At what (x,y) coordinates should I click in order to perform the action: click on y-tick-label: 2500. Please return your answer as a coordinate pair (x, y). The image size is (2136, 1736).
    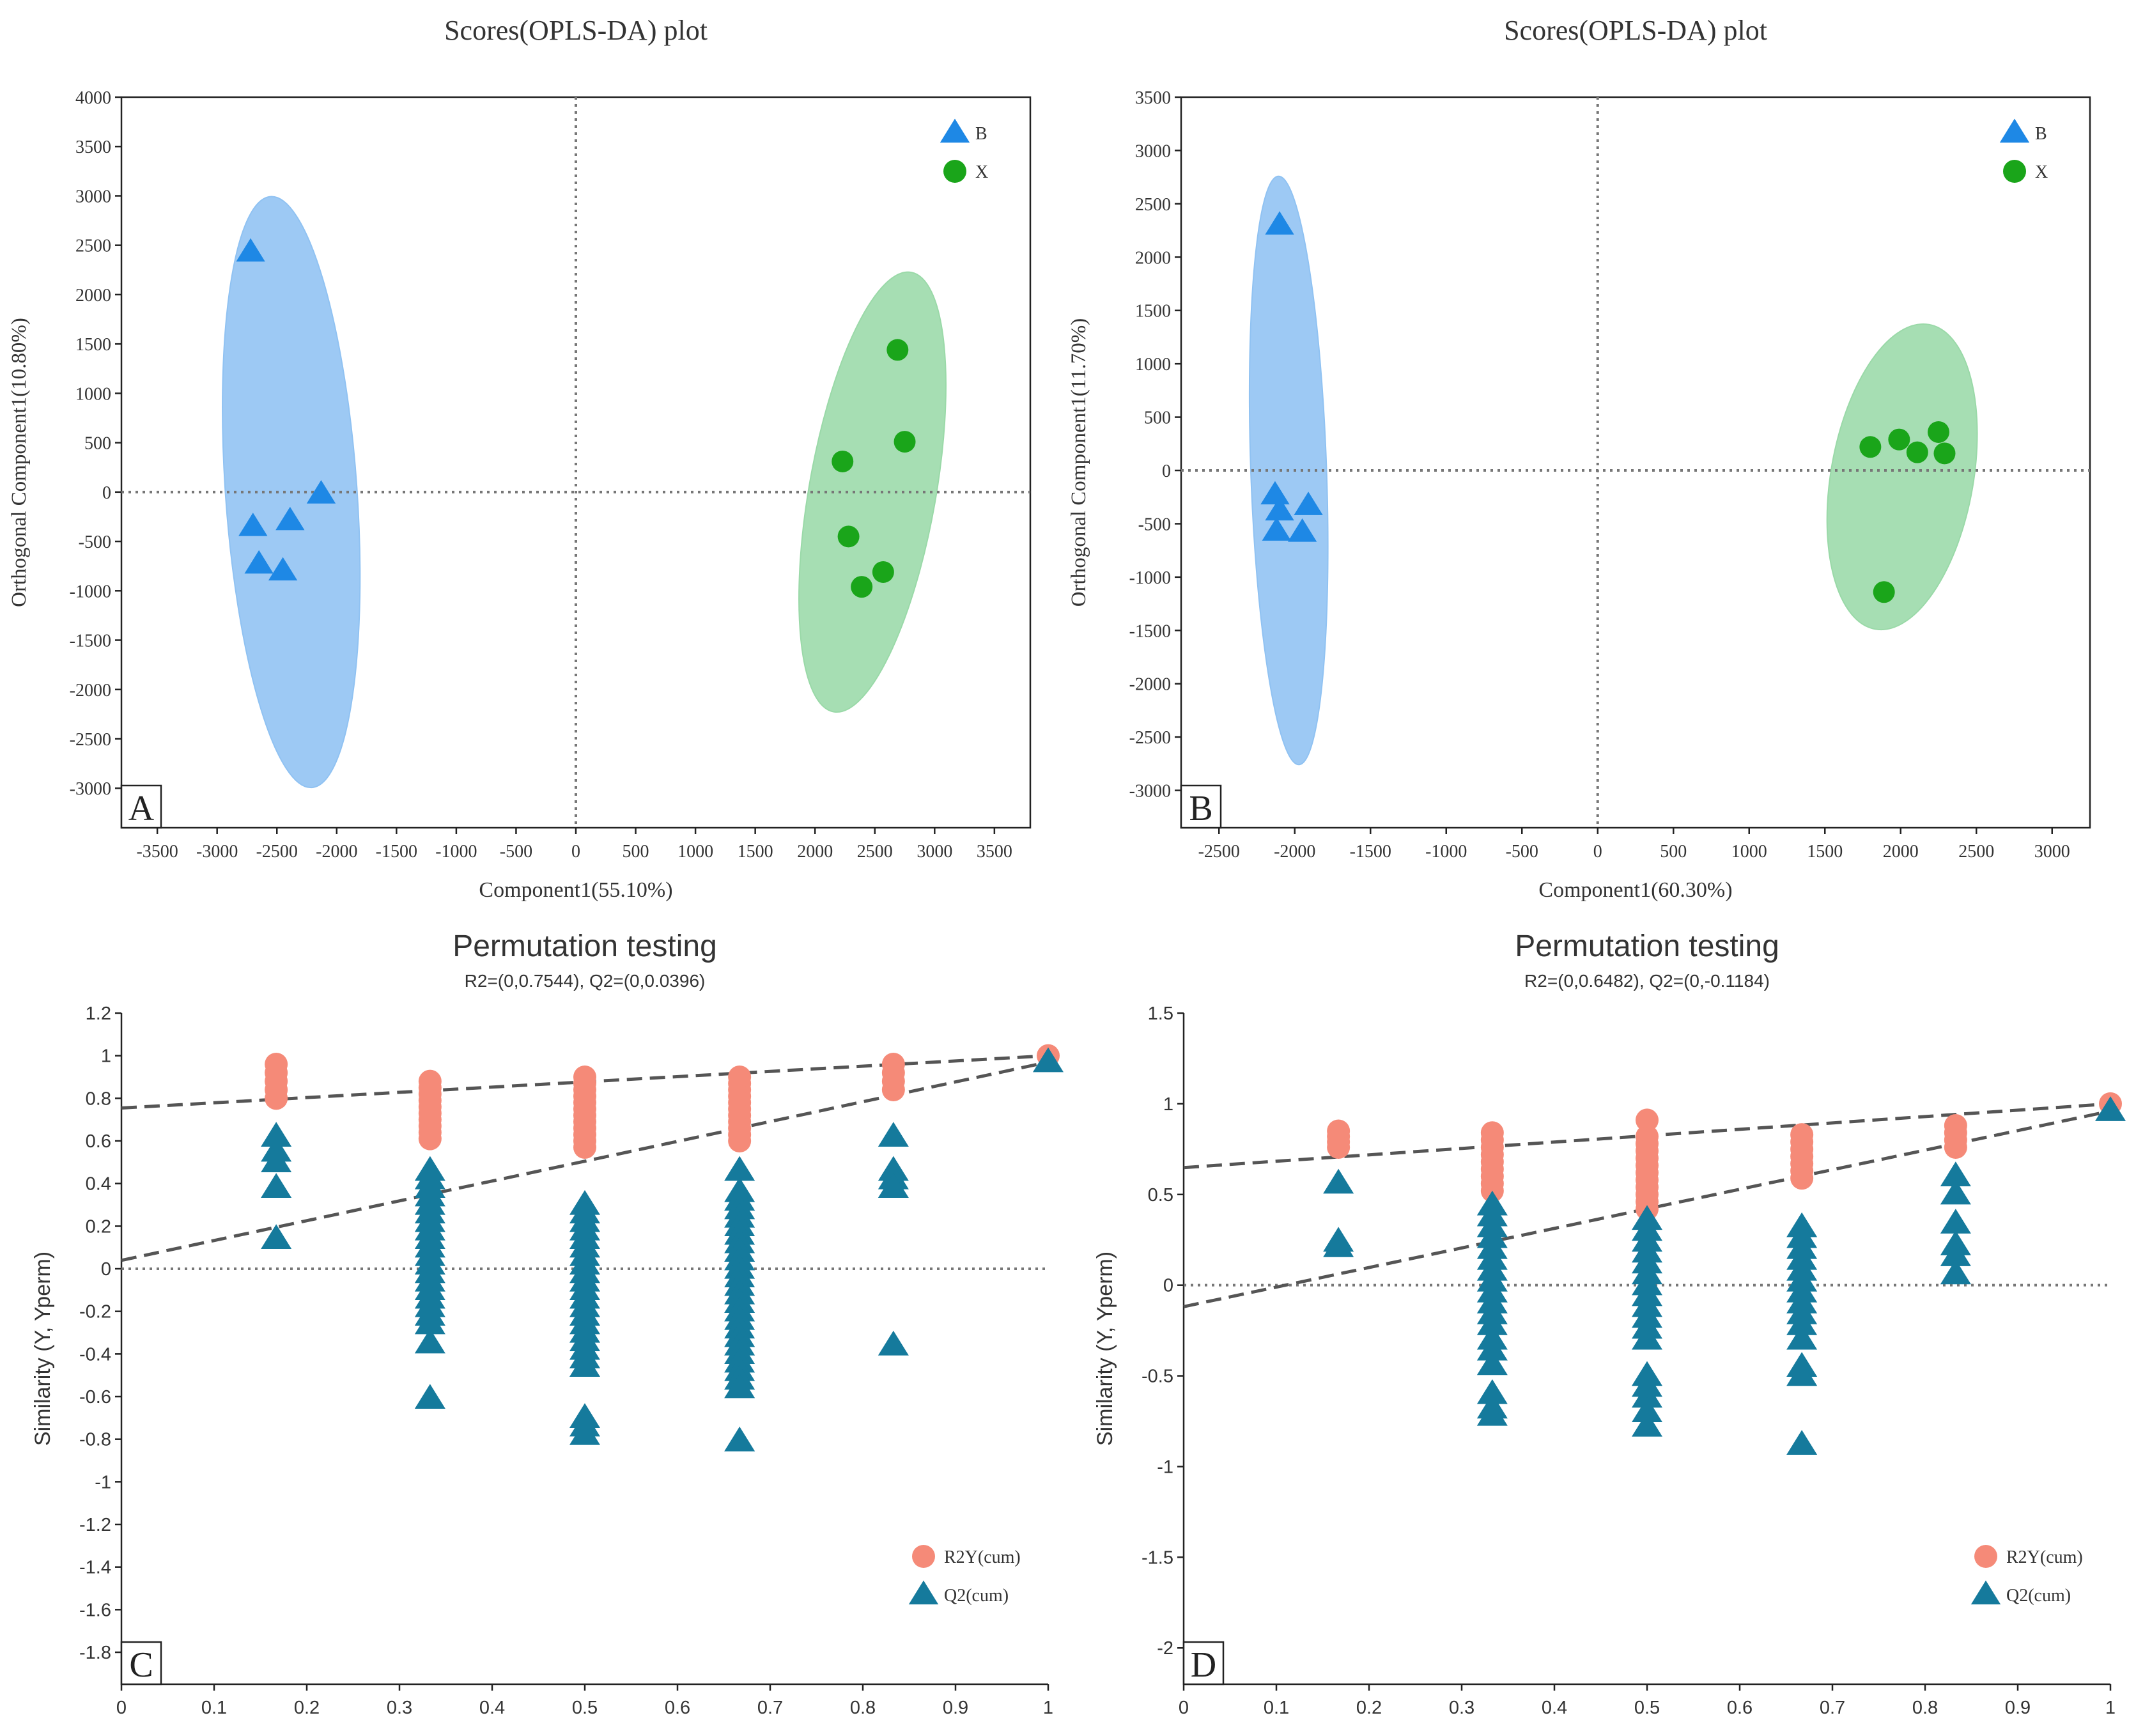
    Looking at the image, I should click on (1153, 205).